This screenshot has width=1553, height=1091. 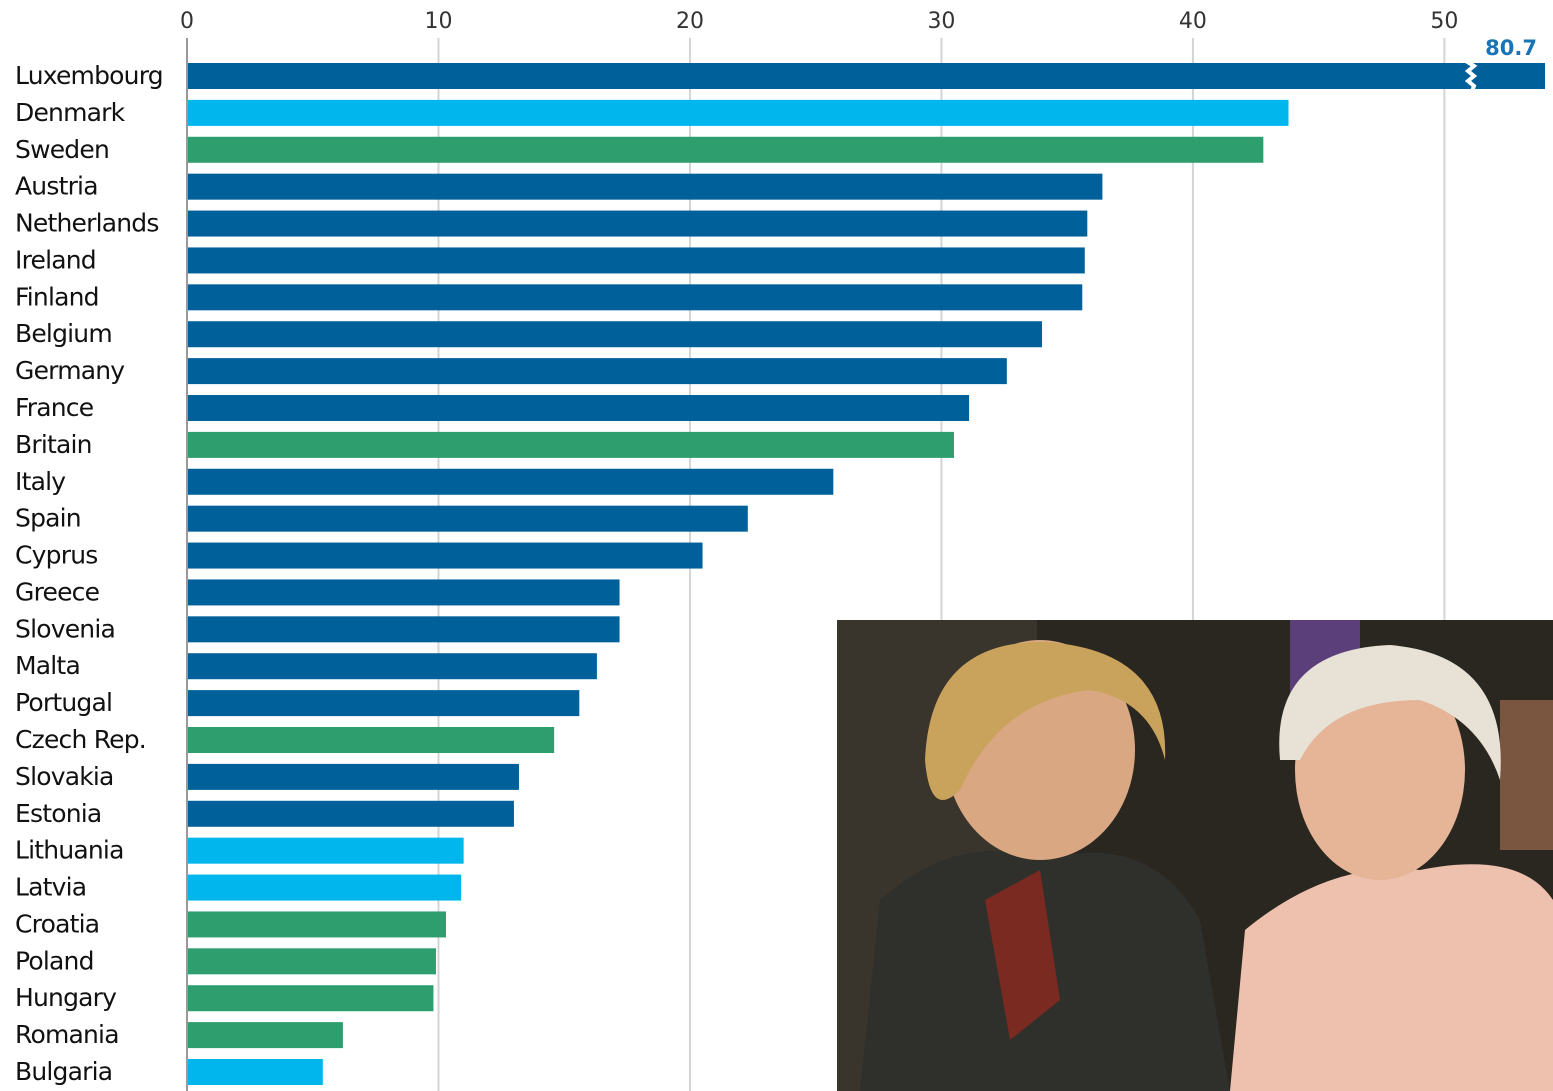 I want to click on category-label: Germany, so click(x=70, y=370).